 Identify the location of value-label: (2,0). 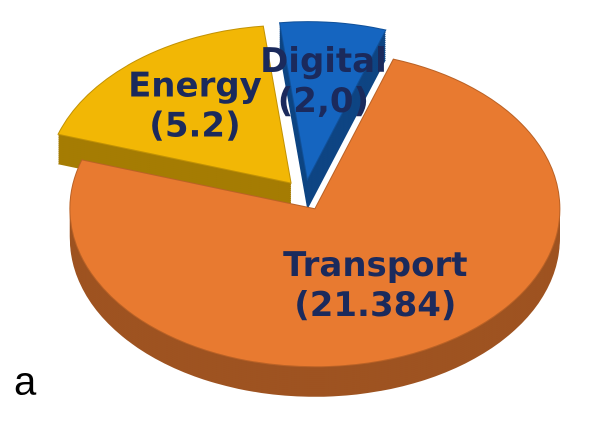
(323, 101).